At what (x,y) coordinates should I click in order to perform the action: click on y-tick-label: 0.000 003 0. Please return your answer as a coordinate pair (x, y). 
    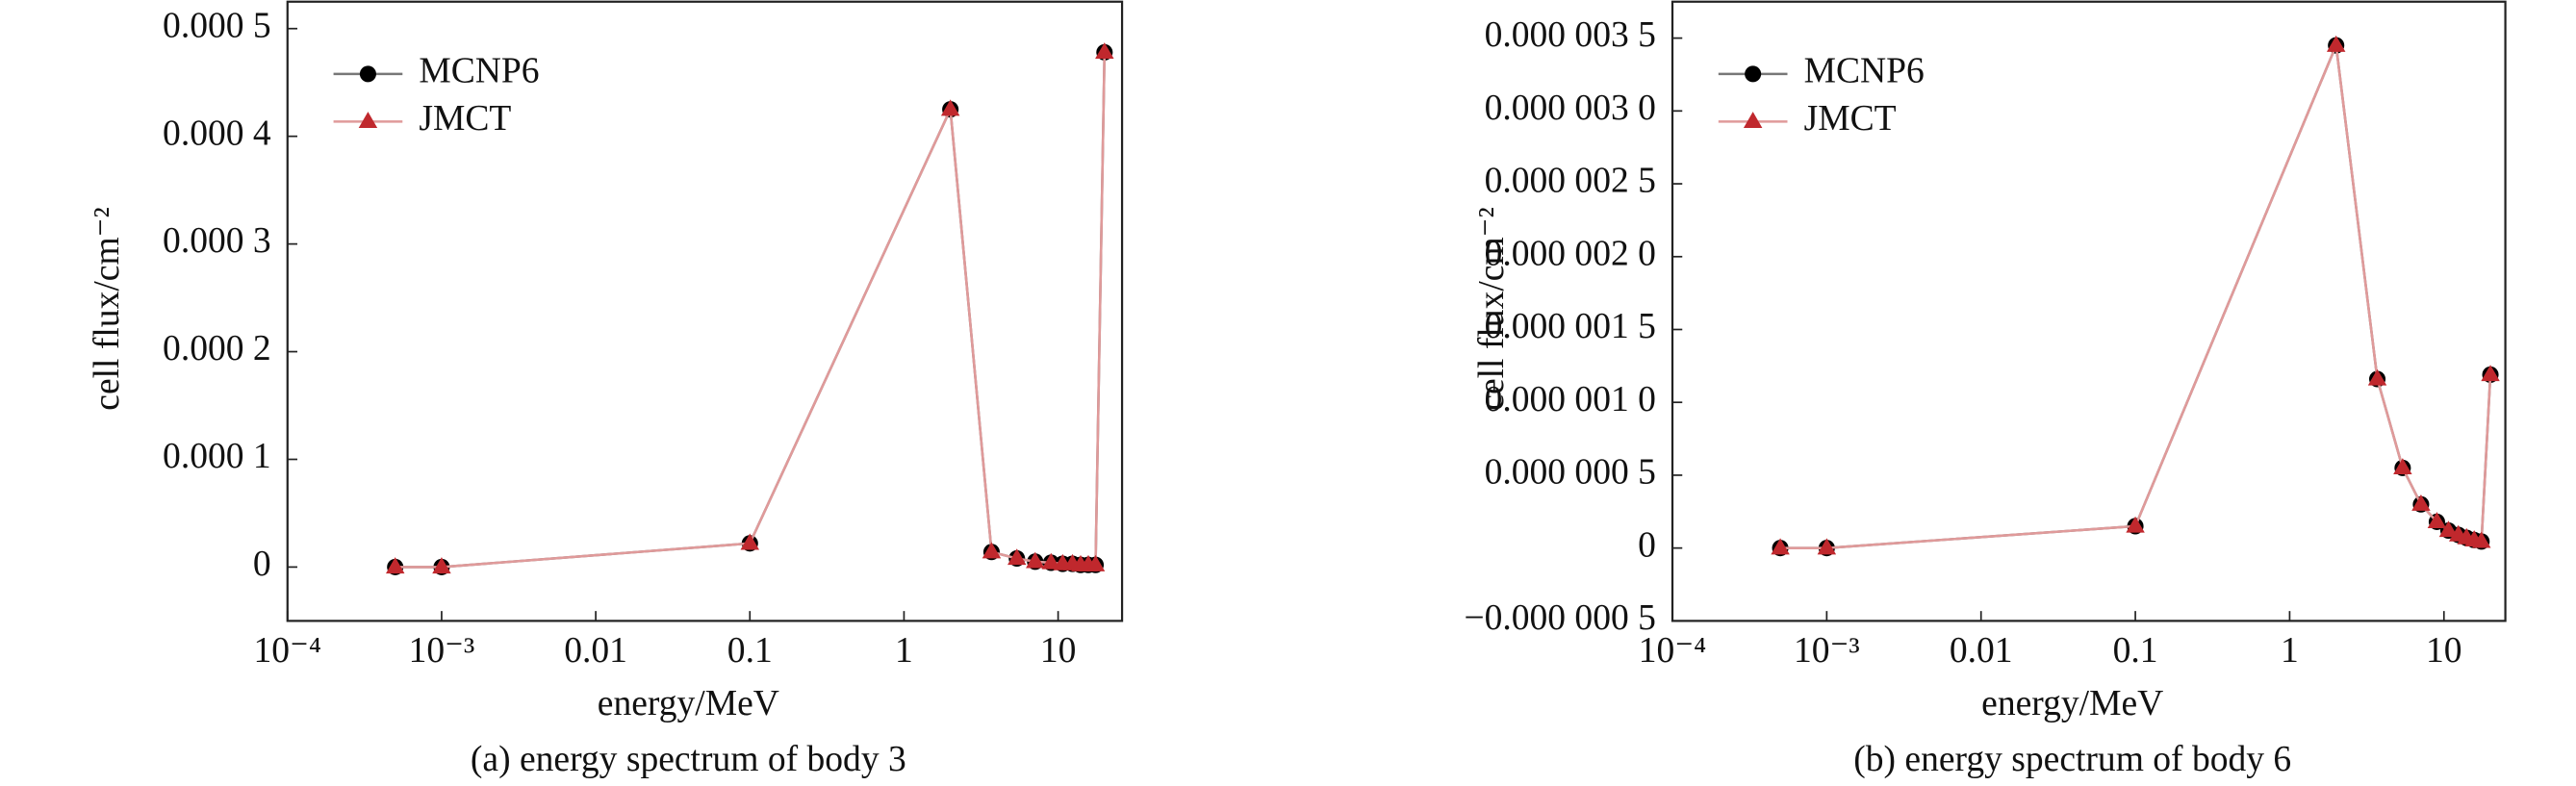
    Looking at the image, I should click on (1570, 108).